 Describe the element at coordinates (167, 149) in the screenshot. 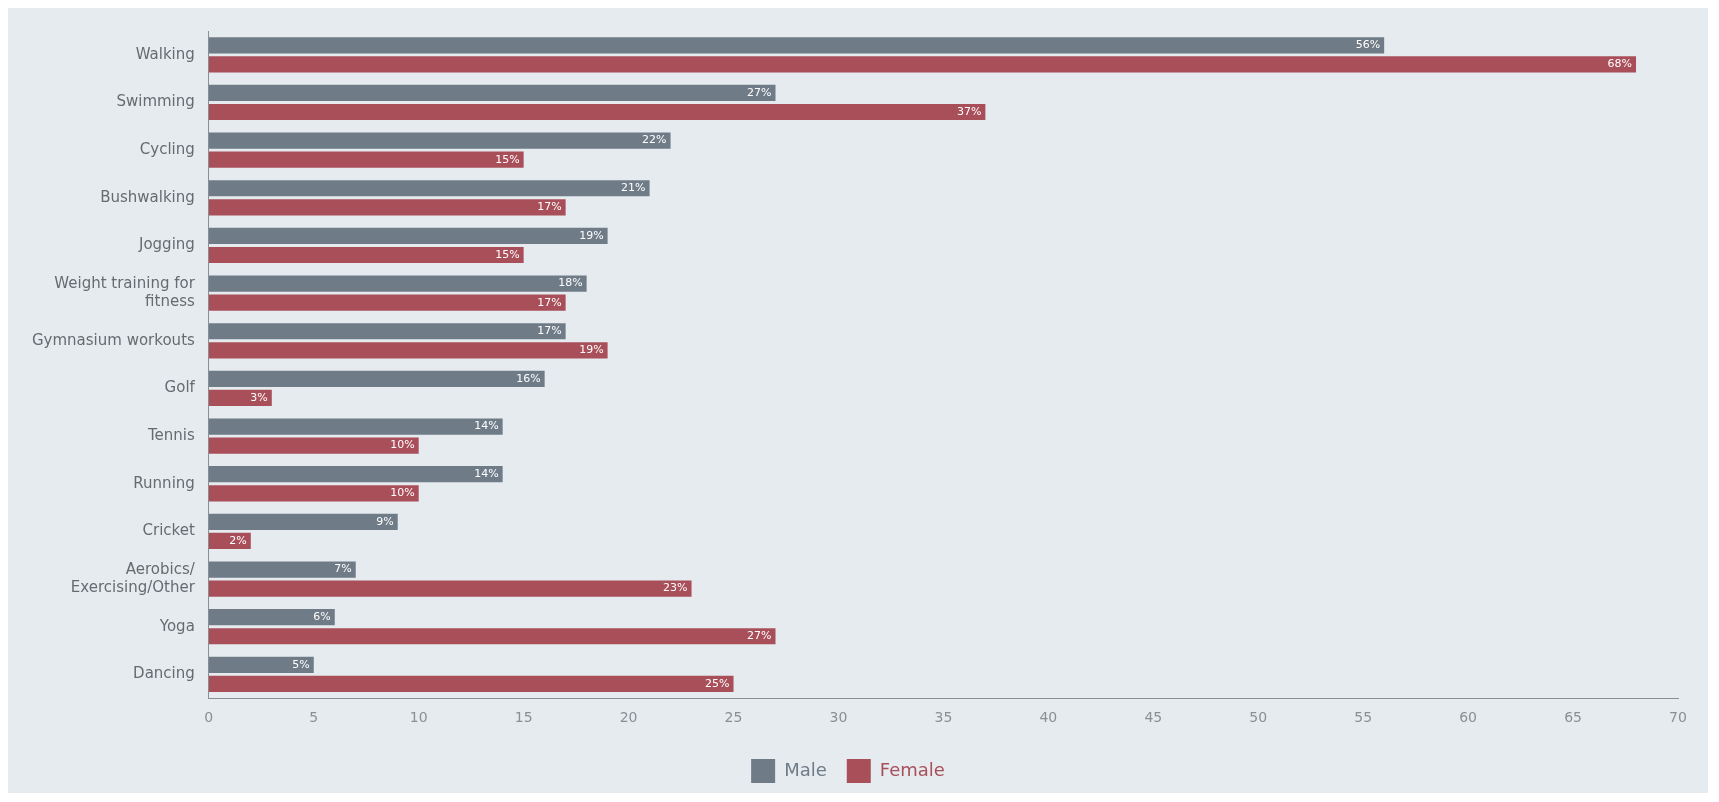

I see `y-tick-label: Cycling` at that location.